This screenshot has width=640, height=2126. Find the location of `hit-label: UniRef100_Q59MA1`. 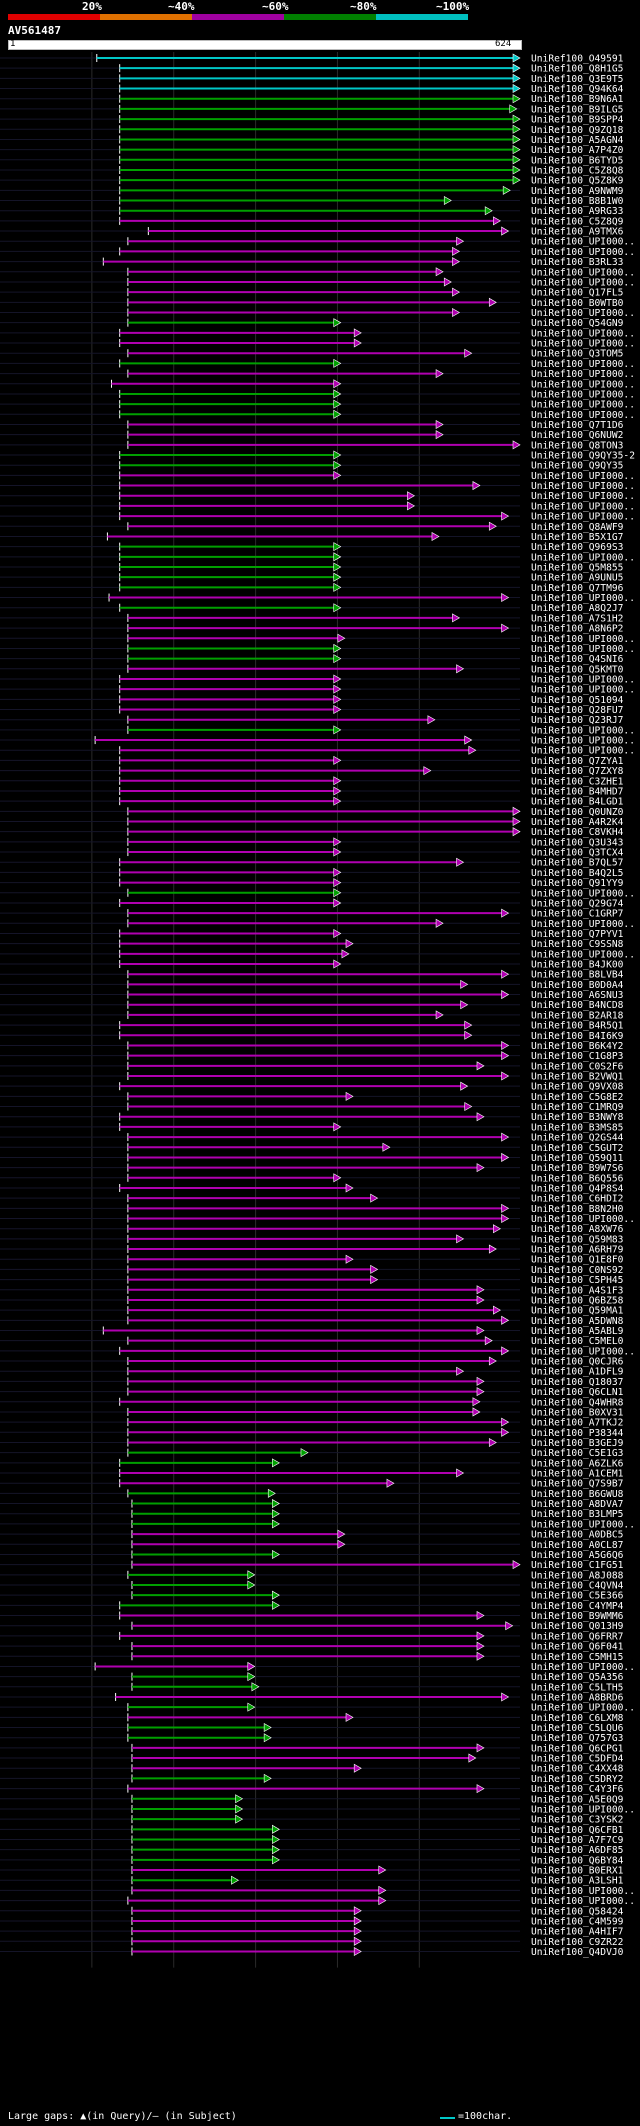

hit-label: UniRef100_Q59MA1 is located at coordinates (577, 1311).